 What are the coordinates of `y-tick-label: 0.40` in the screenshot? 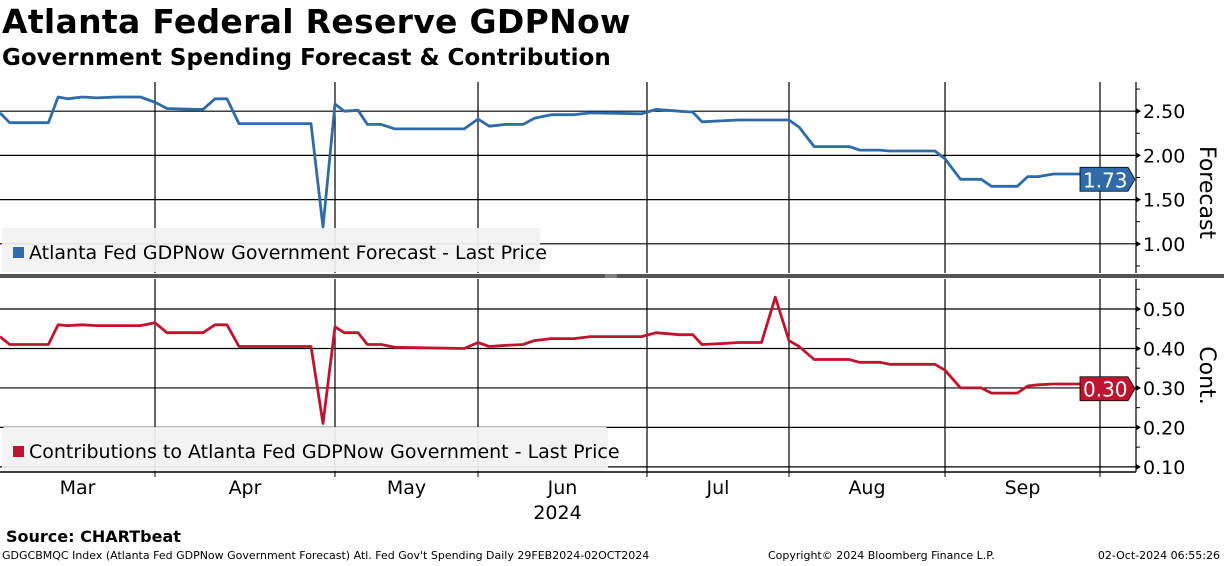 It's located at (1164, 349).